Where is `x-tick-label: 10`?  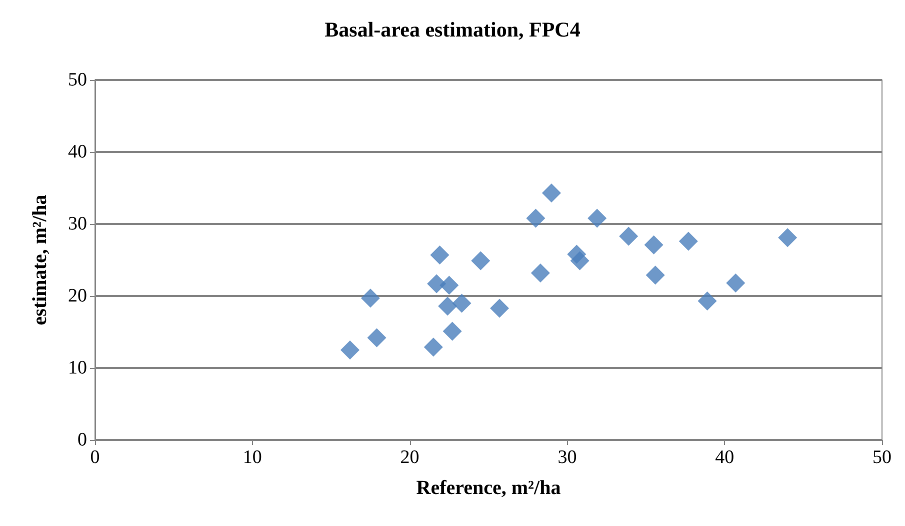 x-tick-label: 10 is located at coordinates (252, 457).